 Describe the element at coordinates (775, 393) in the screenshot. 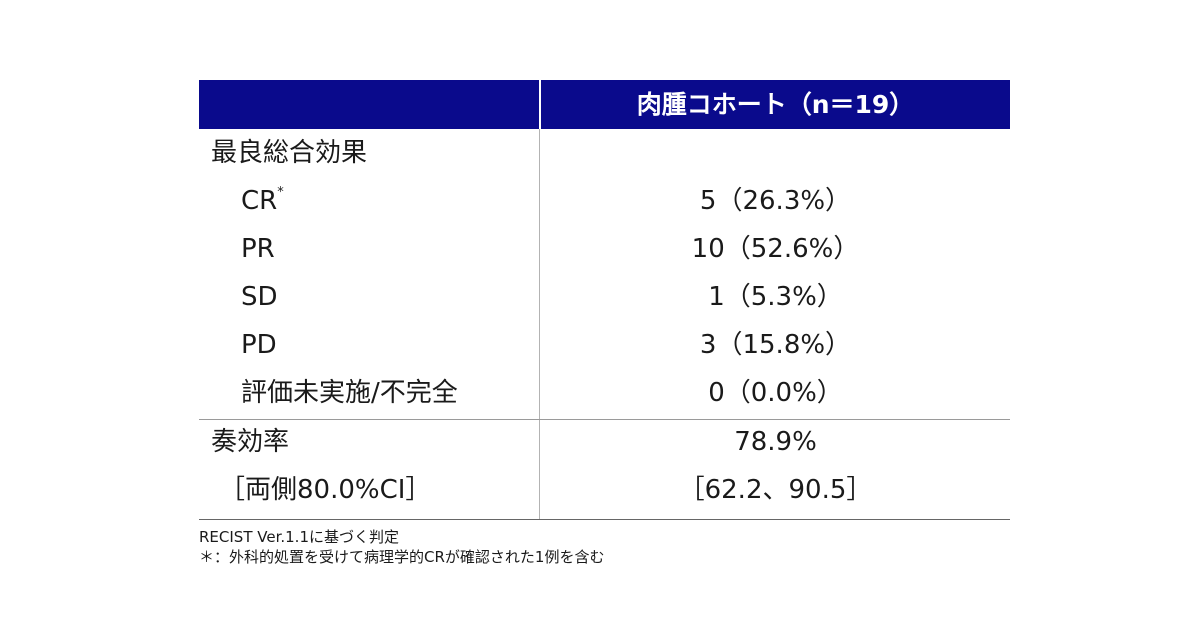

I see `row-value-not-evaluated: 0（0.0%）` at that location.